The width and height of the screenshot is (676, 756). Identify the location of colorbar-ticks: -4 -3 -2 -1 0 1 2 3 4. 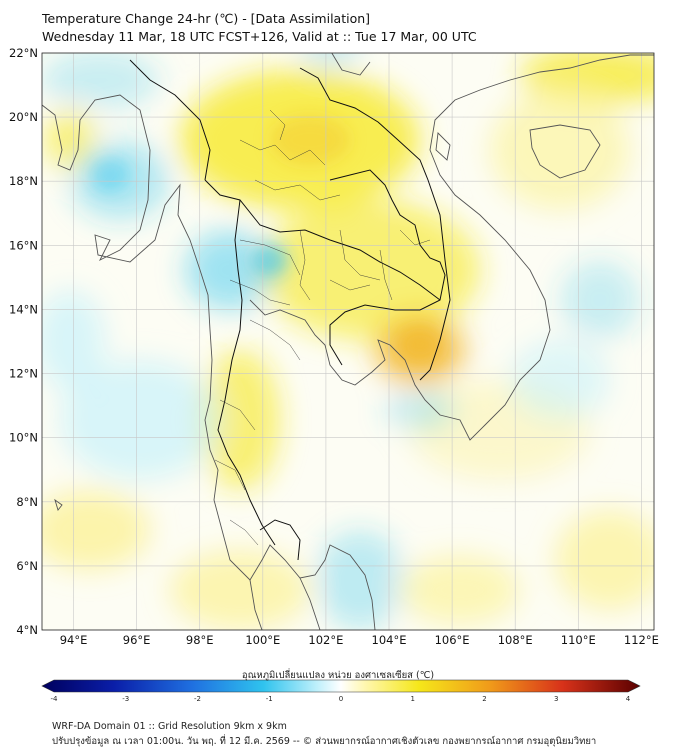
(341, 699).